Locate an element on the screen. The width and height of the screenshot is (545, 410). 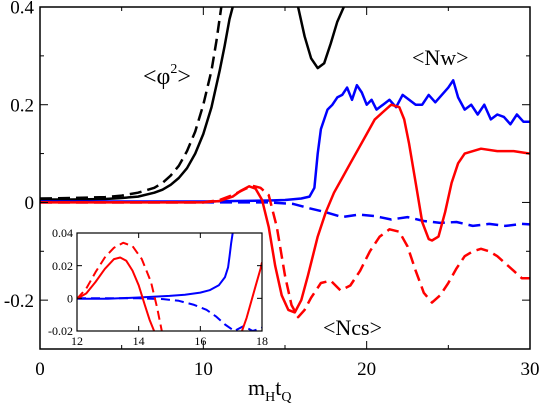
phi2-annotation-exponent: 2 is located at coordinates (173, 69).